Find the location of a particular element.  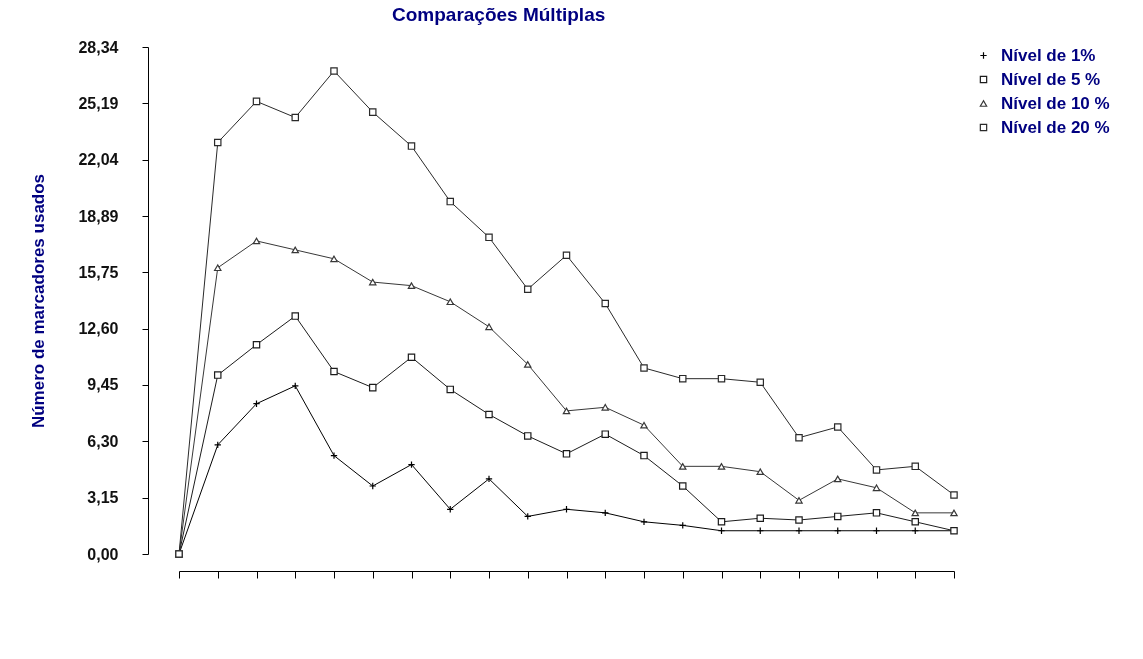

y-axis-title: Número de marcadores usados is located at coordinates (39, 301).